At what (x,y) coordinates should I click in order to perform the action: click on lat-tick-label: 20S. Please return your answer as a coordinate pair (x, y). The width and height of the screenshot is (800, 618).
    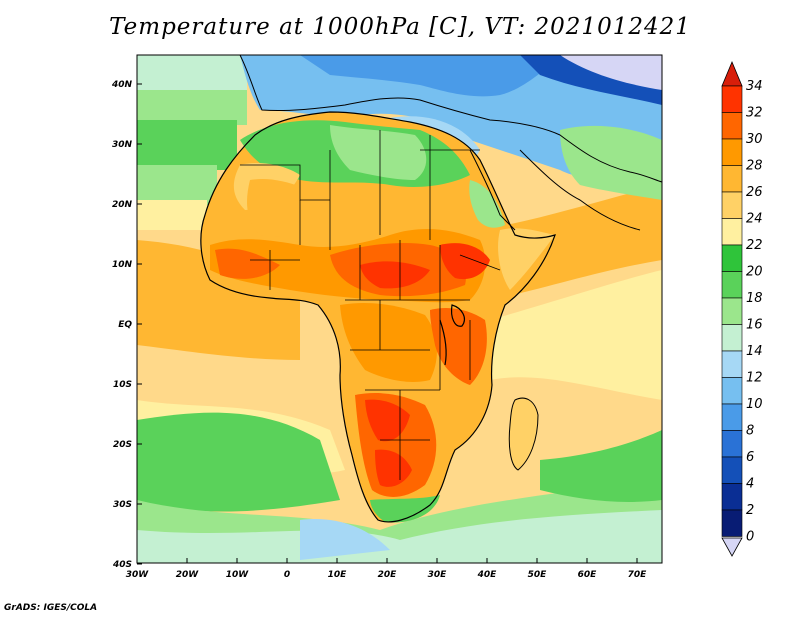
    Looking at the image, I should click on (122, 445).